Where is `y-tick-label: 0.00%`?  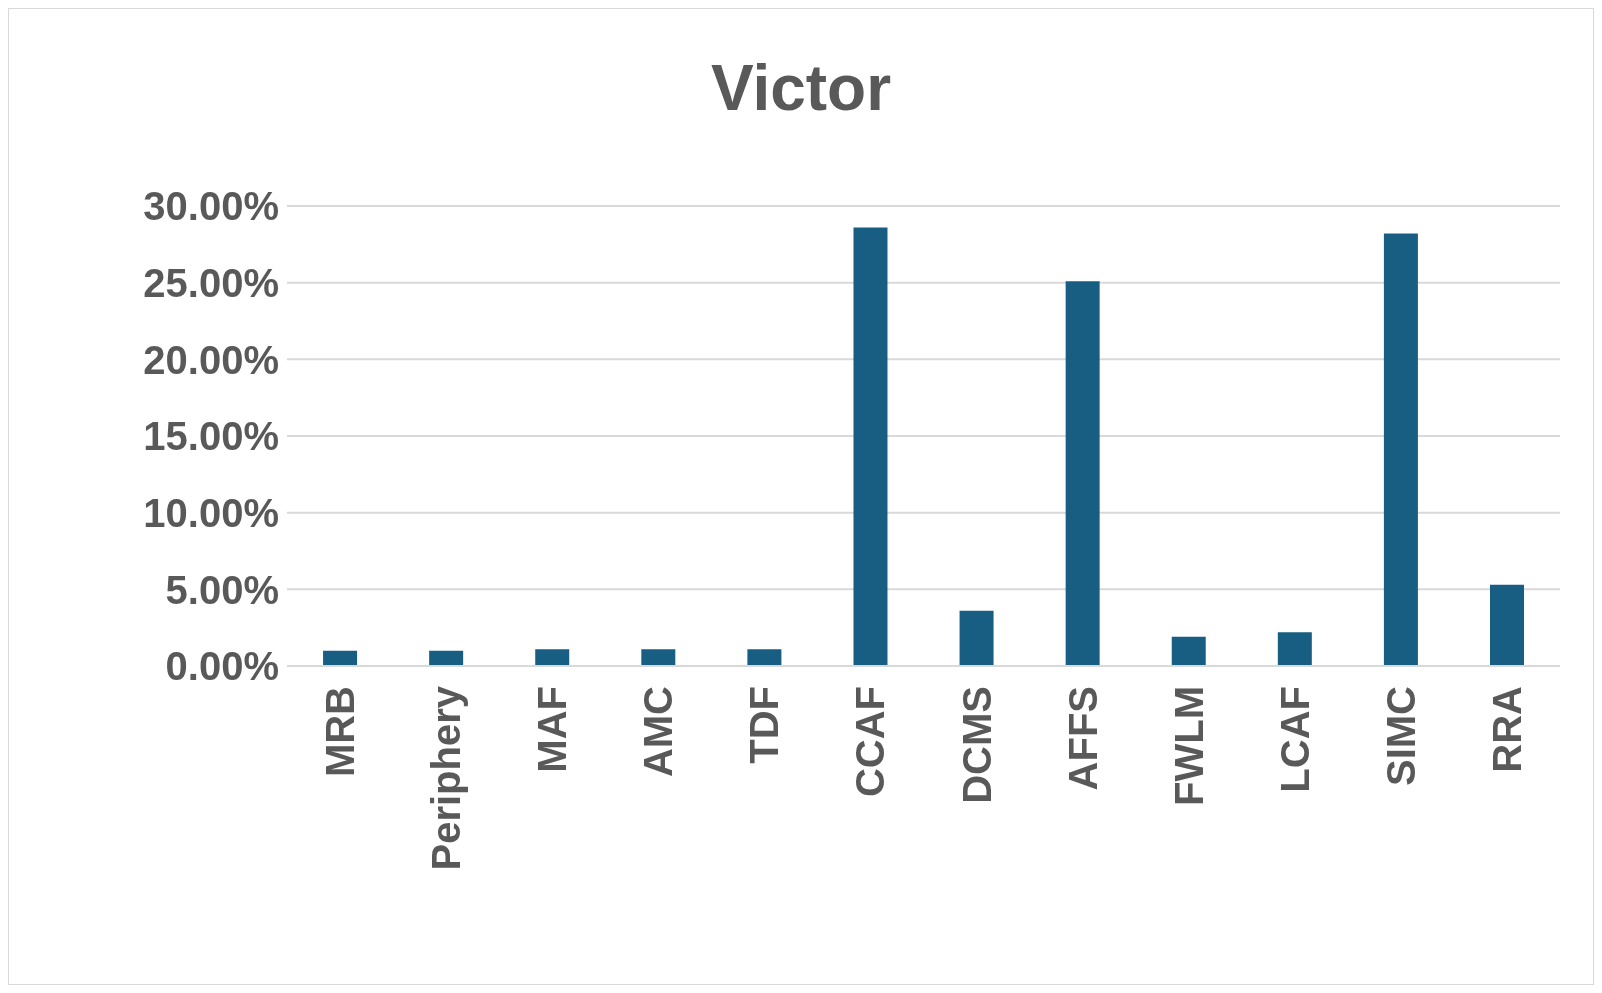
y-tick-label: 0.00% is located at coordinates (222, 666).